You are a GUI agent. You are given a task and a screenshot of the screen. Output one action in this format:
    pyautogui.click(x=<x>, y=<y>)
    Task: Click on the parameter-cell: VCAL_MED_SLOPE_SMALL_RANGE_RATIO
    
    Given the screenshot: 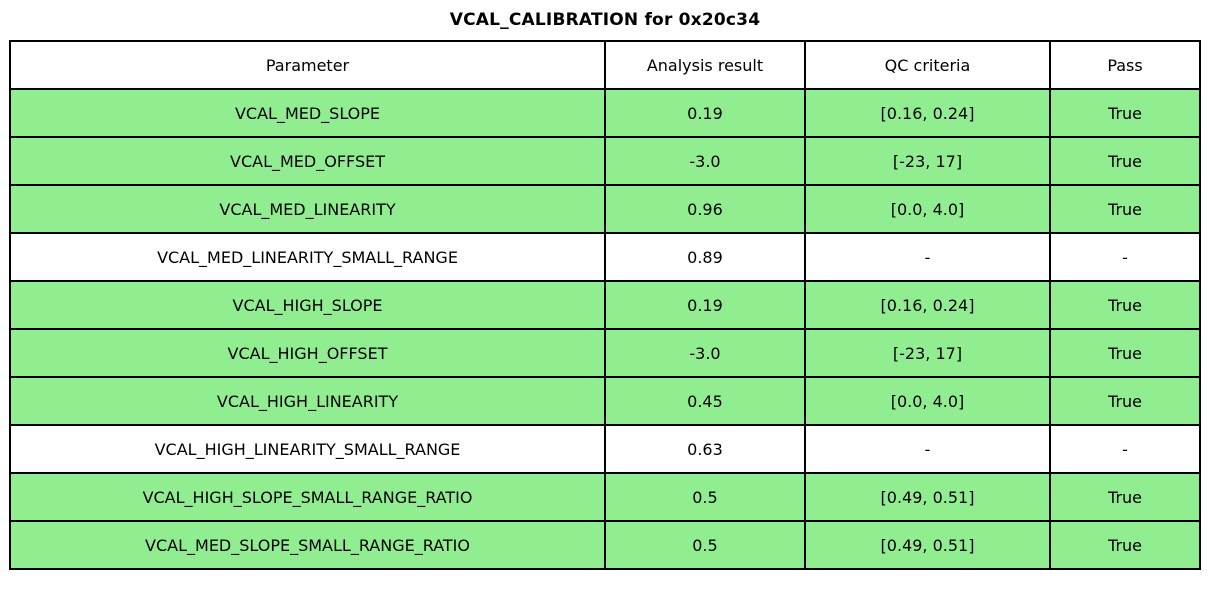 What is the action you would take?
    pyautogui.click(x=307, y=545)
    